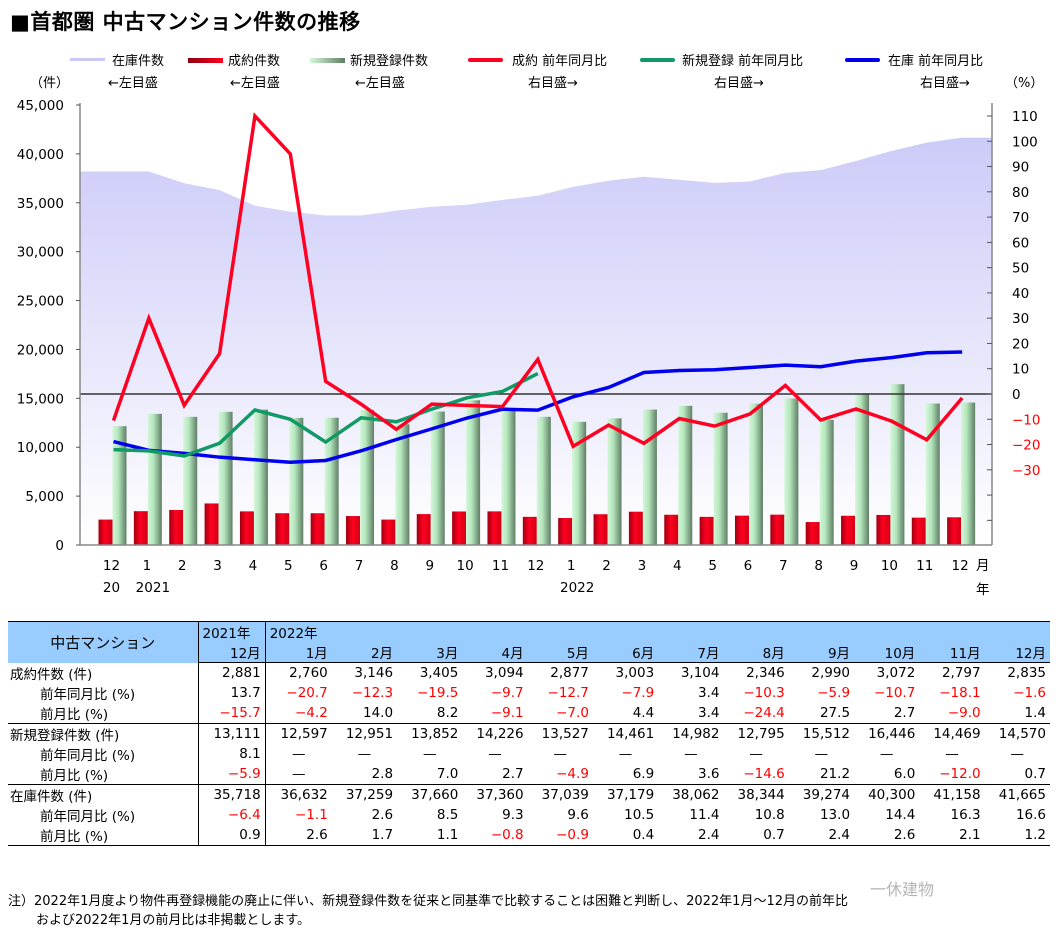  Describe the element at coordinates (560, 794) in the screenshot. I see `table-cell: 37,039` at that location.